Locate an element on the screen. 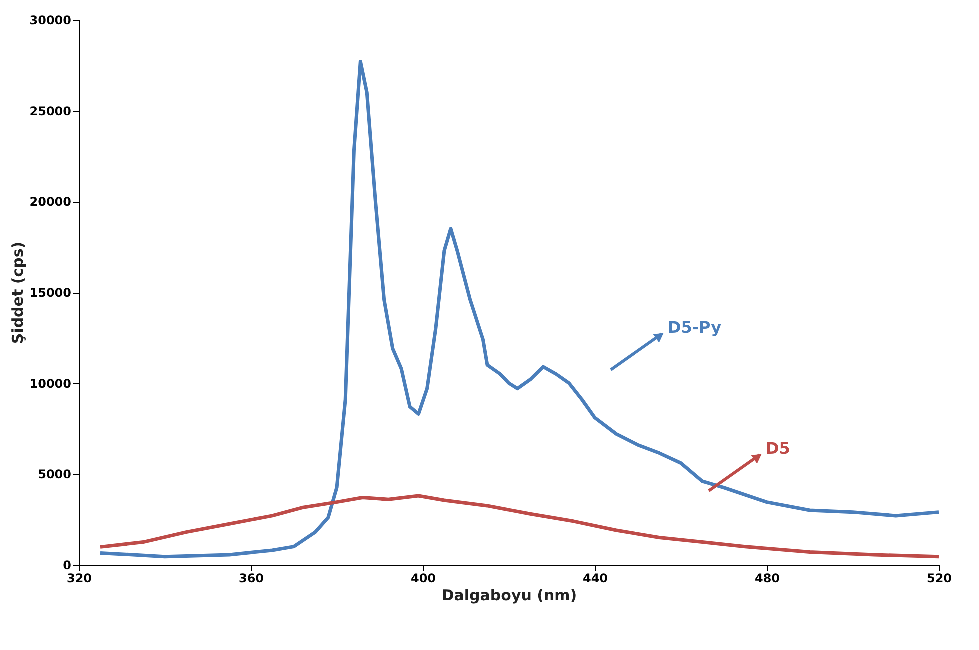  y-tick-label: 25000 is located at coordinates (51, 111).